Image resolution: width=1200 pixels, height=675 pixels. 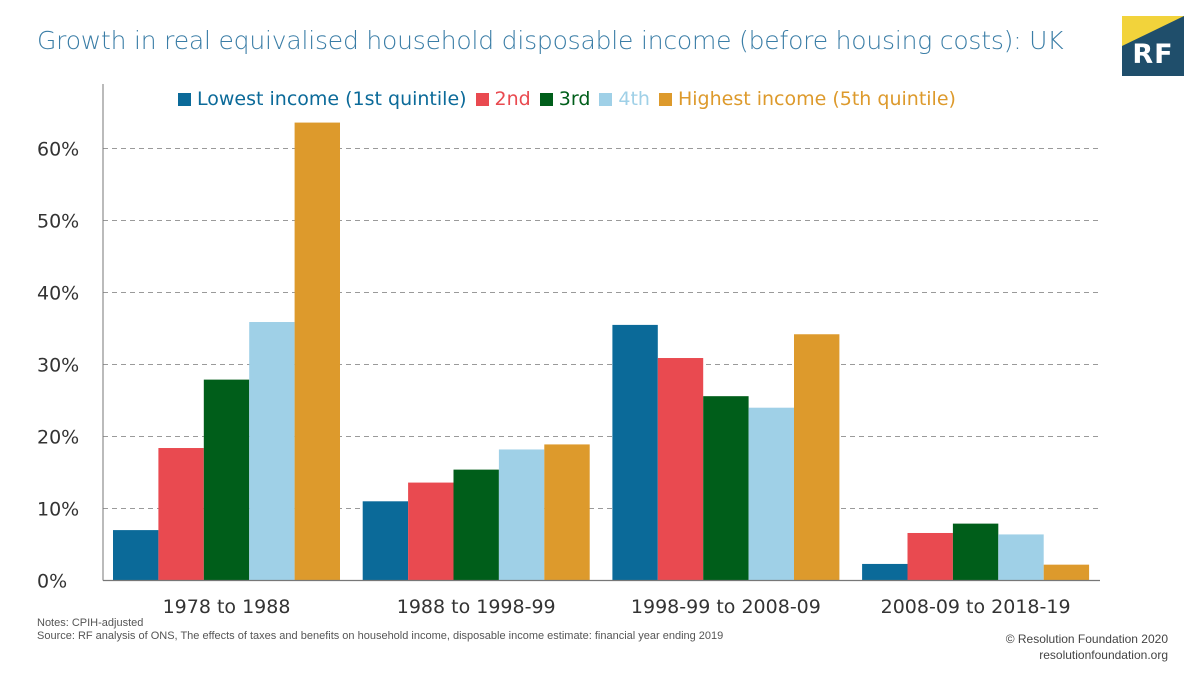 I want to click on y-tick-label: 10%, so click(x=58, y=510).